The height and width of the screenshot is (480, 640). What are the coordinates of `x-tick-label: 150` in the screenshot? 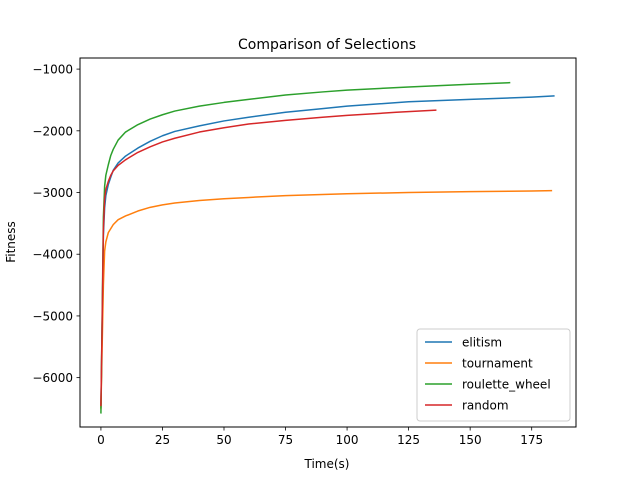 It's located at (470, 440).